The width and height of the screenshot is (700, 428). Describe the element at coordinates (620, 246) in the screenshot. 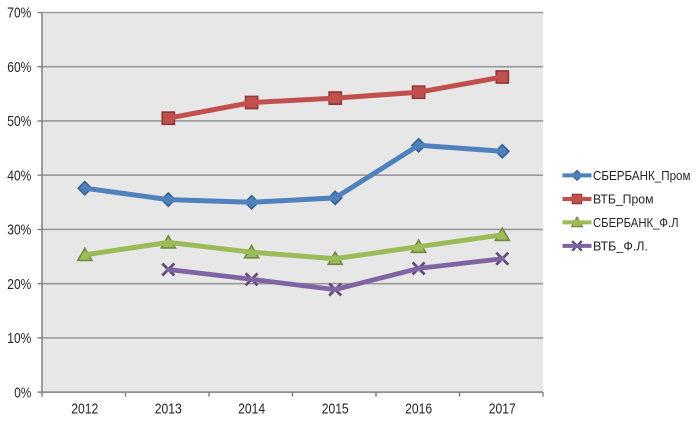

I see `svg-text: ВТБ_Ф.Л.` at that location.